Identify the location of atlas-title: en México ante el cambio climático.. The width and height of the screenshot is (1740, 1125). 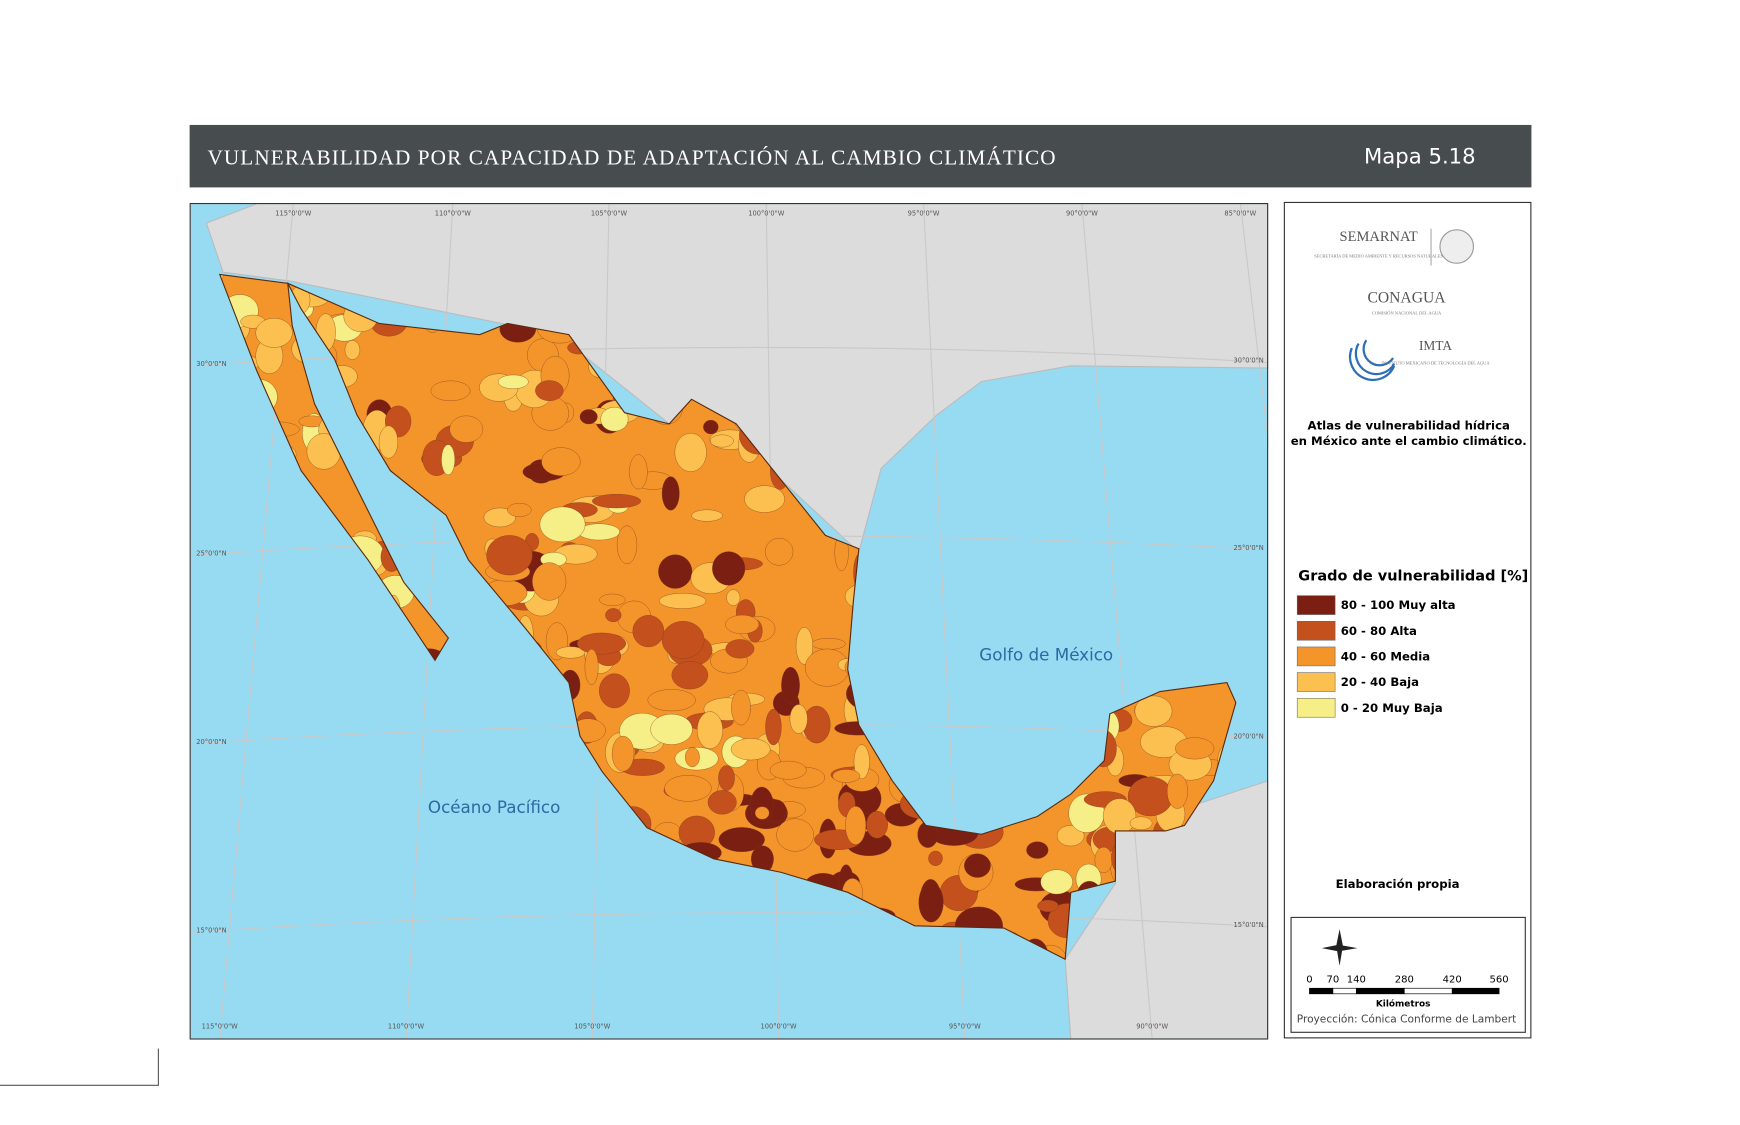
(1409, 441).